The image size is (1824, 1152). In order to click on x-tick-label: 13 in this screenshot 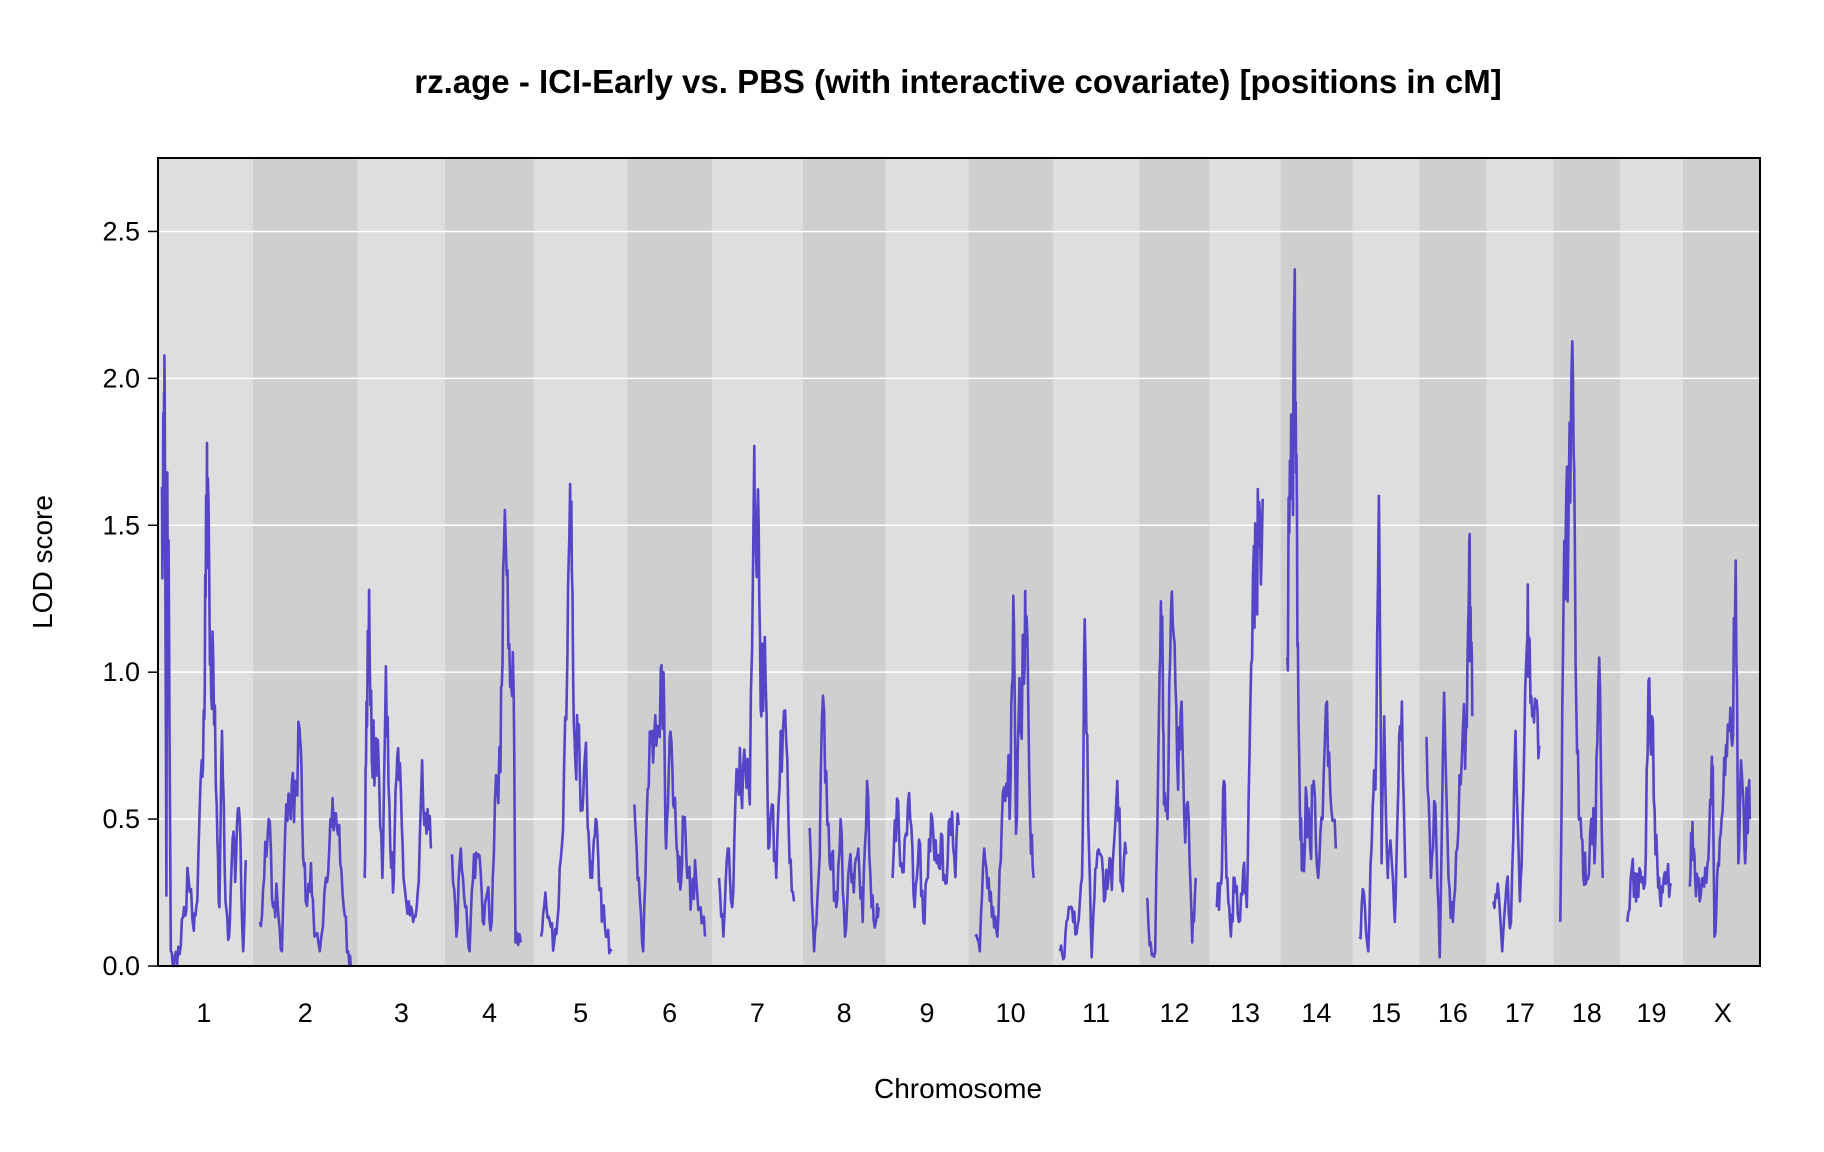, I will do `click(1245, 1013)`.